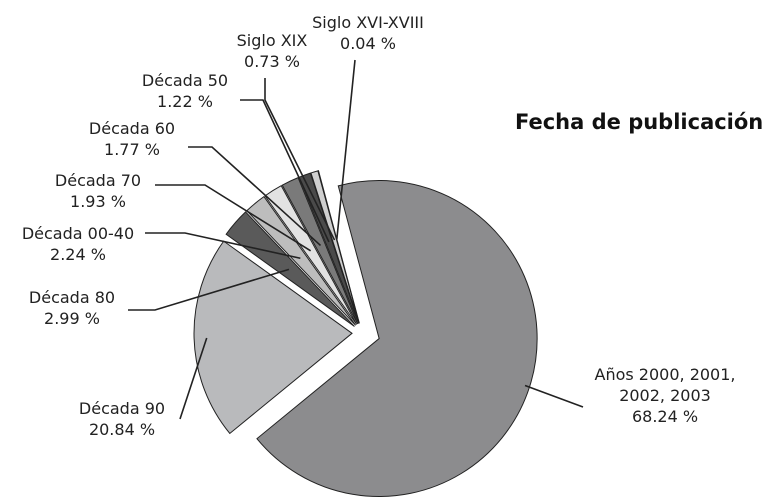  Describe the element at coordinates (78, 254) in the screenshot. I see `value-label: 2.24 %` at that location.